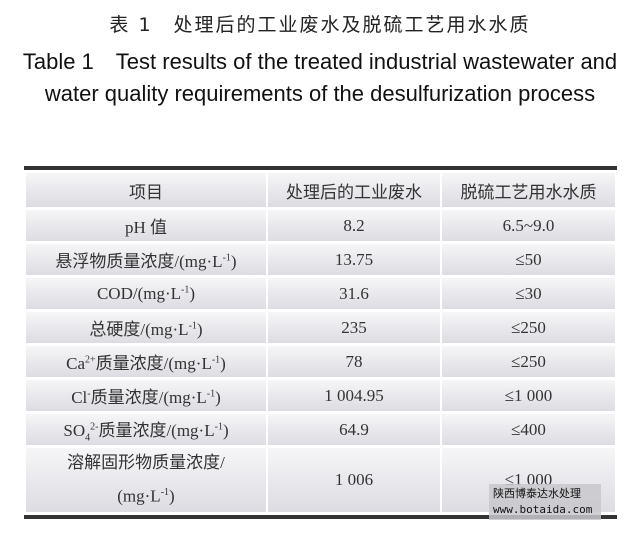 Image resolution: width=640 pixels, height=544 pixels. I want to click on label-text: Ca, so click(76, 363).